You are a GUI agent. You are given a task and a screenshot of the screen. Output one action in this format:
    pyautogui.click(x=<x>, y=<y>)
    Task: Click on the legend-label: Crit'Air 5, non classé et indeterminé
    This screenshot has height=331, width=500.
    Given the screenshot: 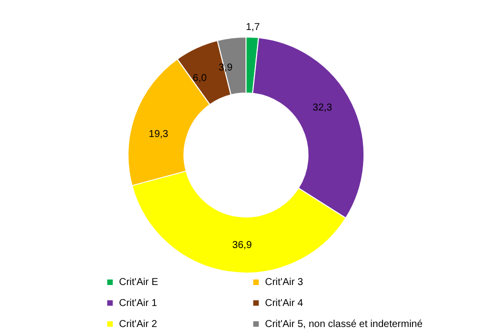 What is the action you would take?
    pyautogui.click(x=344, y=324)
    